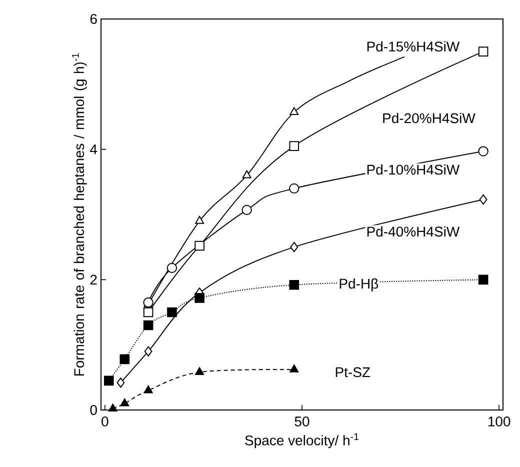 Image resolution: width=520 pixels, height=467 pixels. I want to click on series-label: Pd-15%H4SiW, so click(413, 46).